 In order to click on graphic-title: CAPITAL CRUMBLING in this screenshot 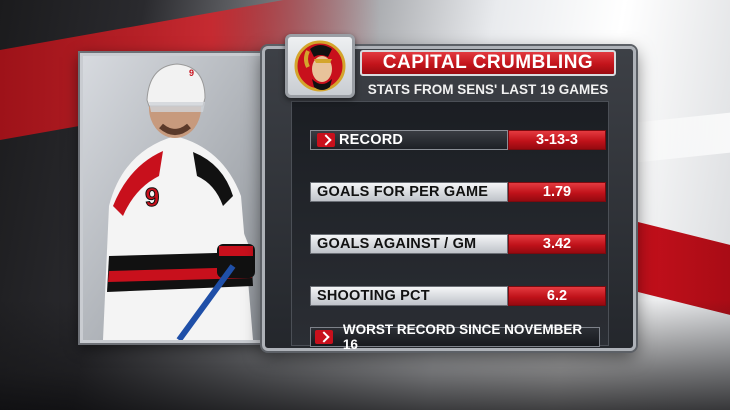, I will do `click(488, 63)`.